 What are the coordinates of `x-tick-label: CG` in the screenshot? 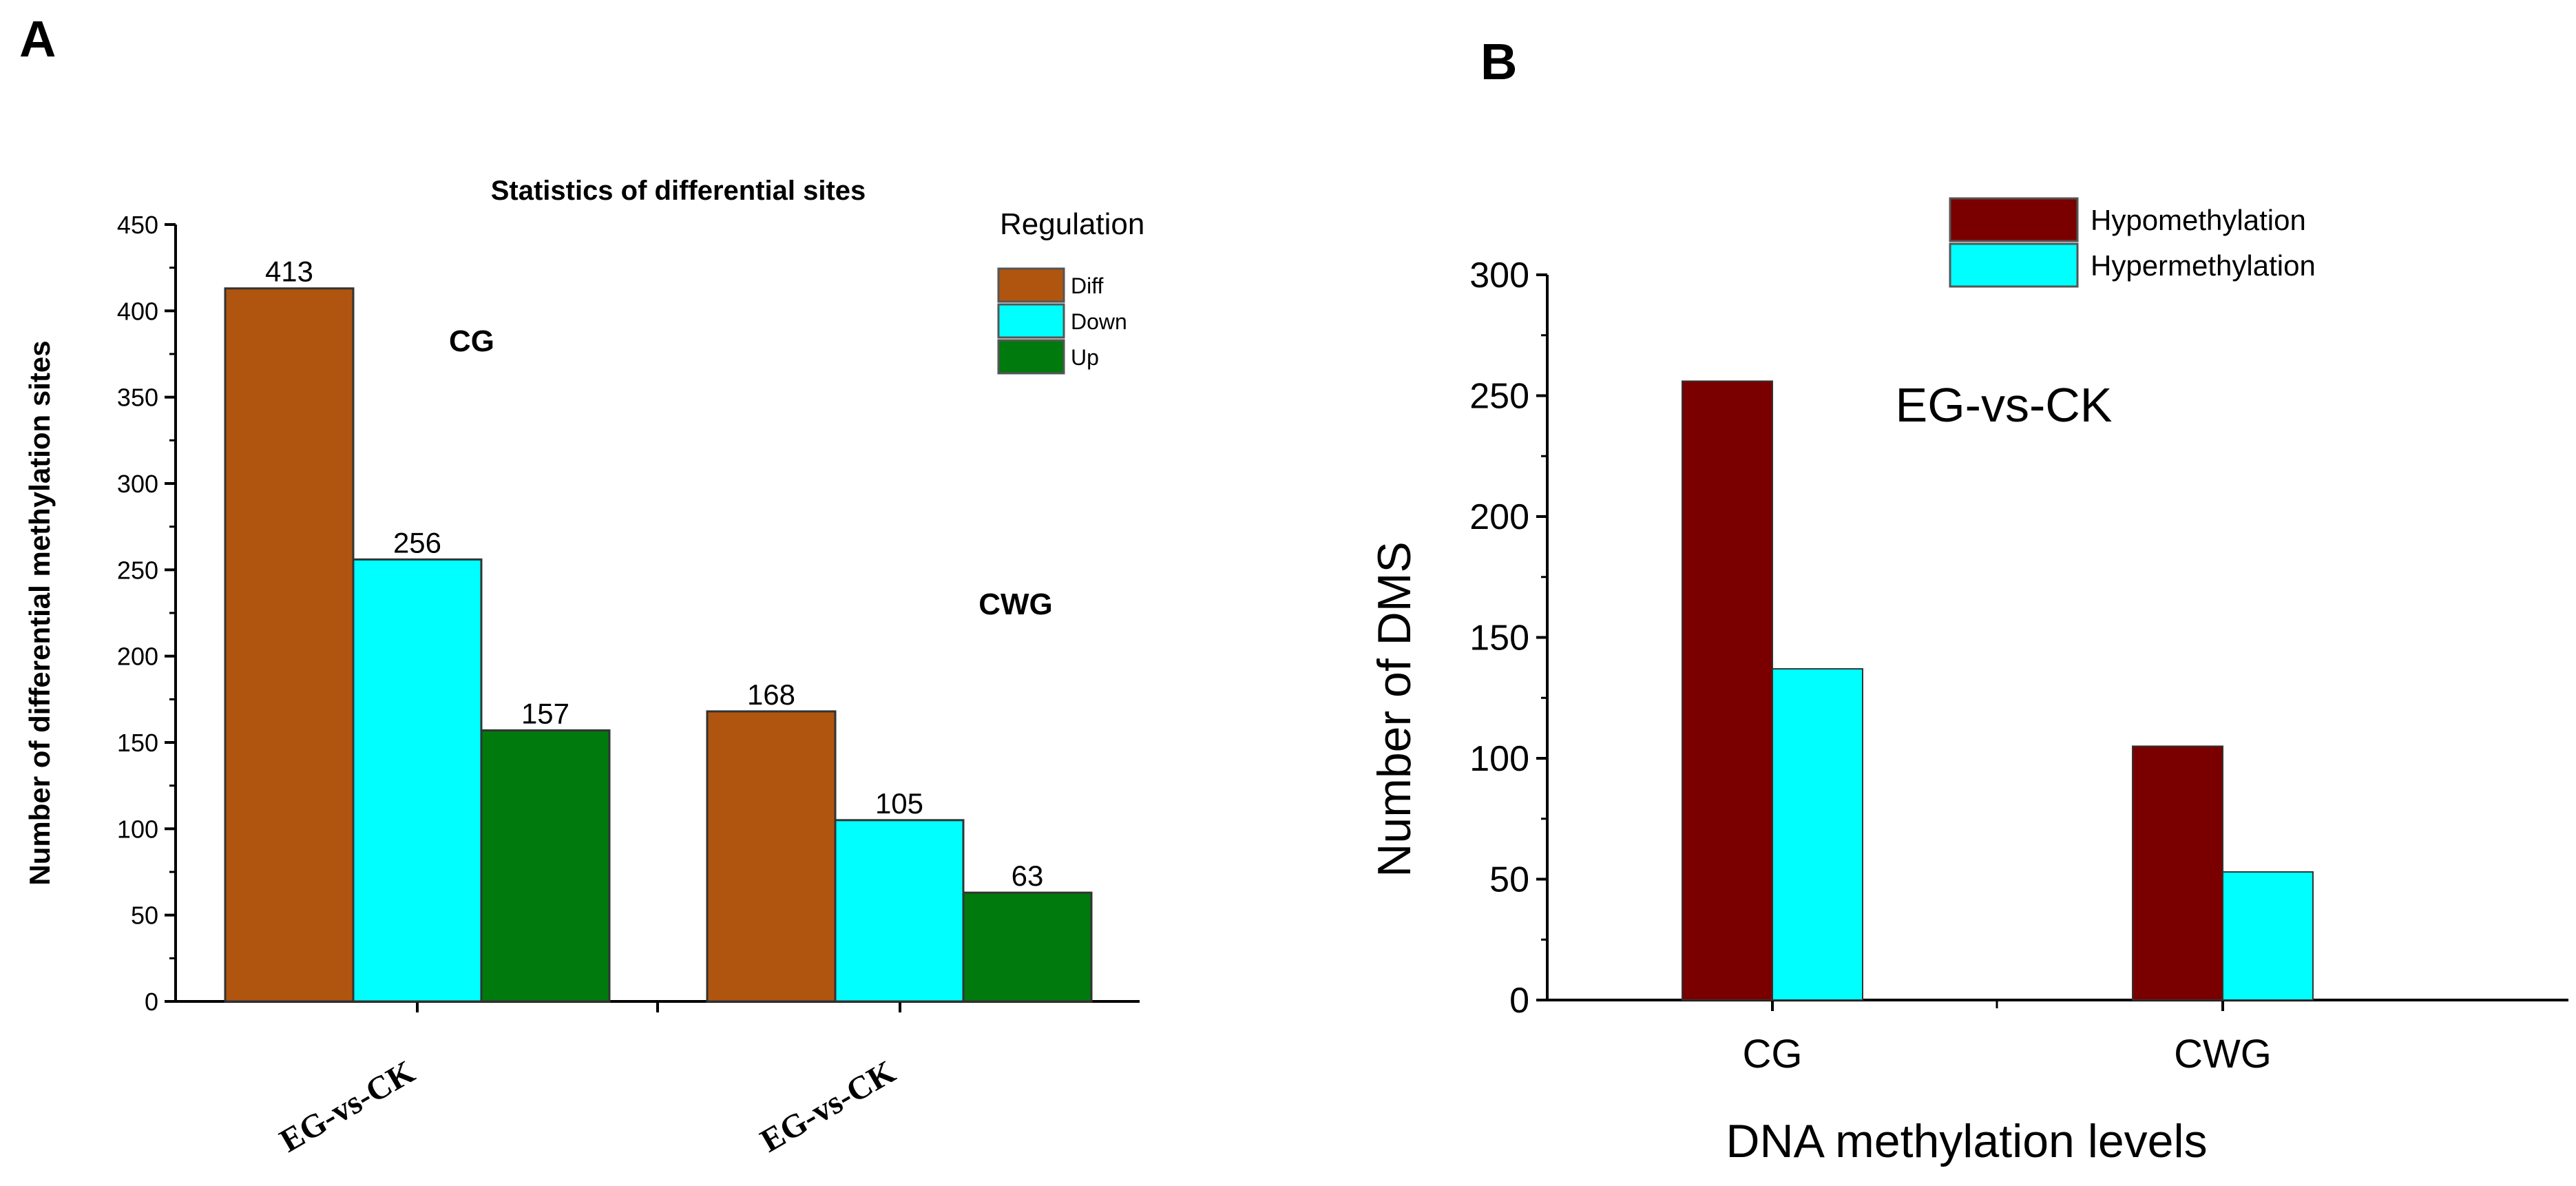 It's located at (1773, 1054).